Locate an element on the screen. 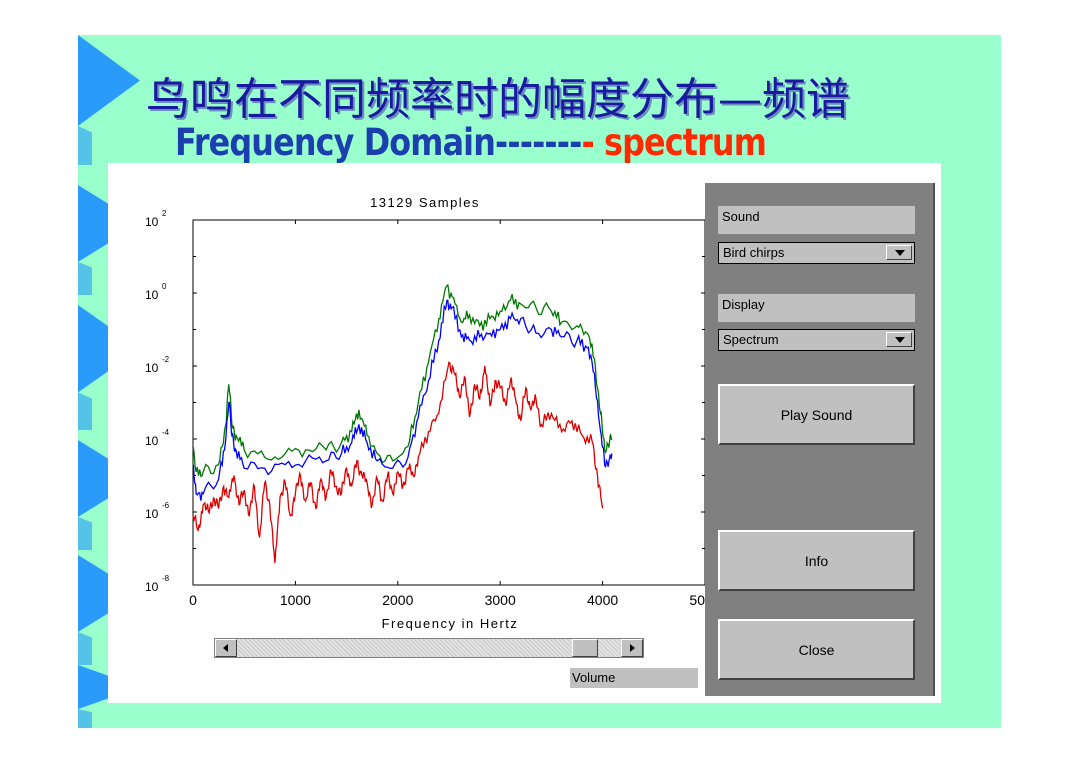 This screenshot has width=1080, height=763. slide-title-chinese: 鸟鸣在不同频率时的幅度分布—频谱 is located at coordinates (498, 99).